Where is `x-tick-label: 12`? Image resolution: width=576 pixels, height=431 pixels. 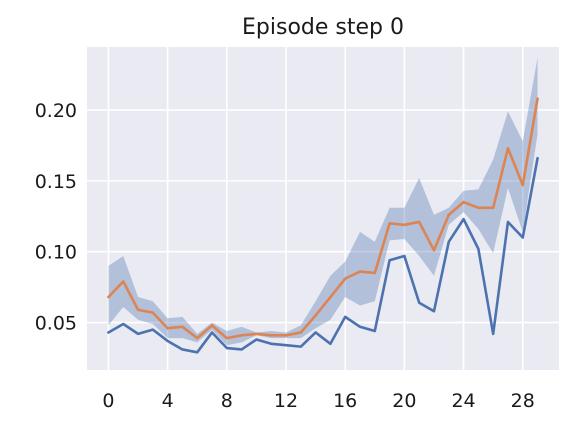
x-tick-label: 12 is located at coordinates (286, 401).